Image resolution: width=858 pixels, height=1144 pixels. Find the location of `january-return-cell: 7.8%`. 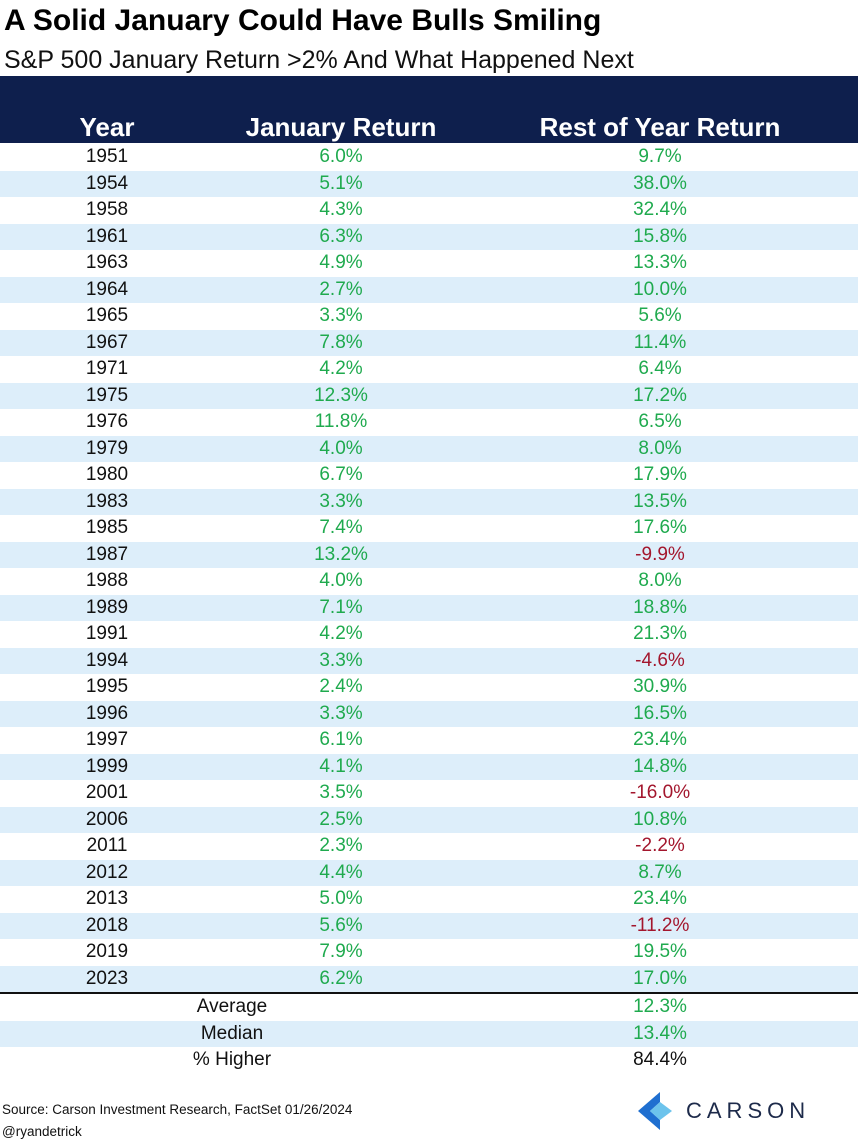

january-return-cell: 7.8% is located at coordinates (341, 342).